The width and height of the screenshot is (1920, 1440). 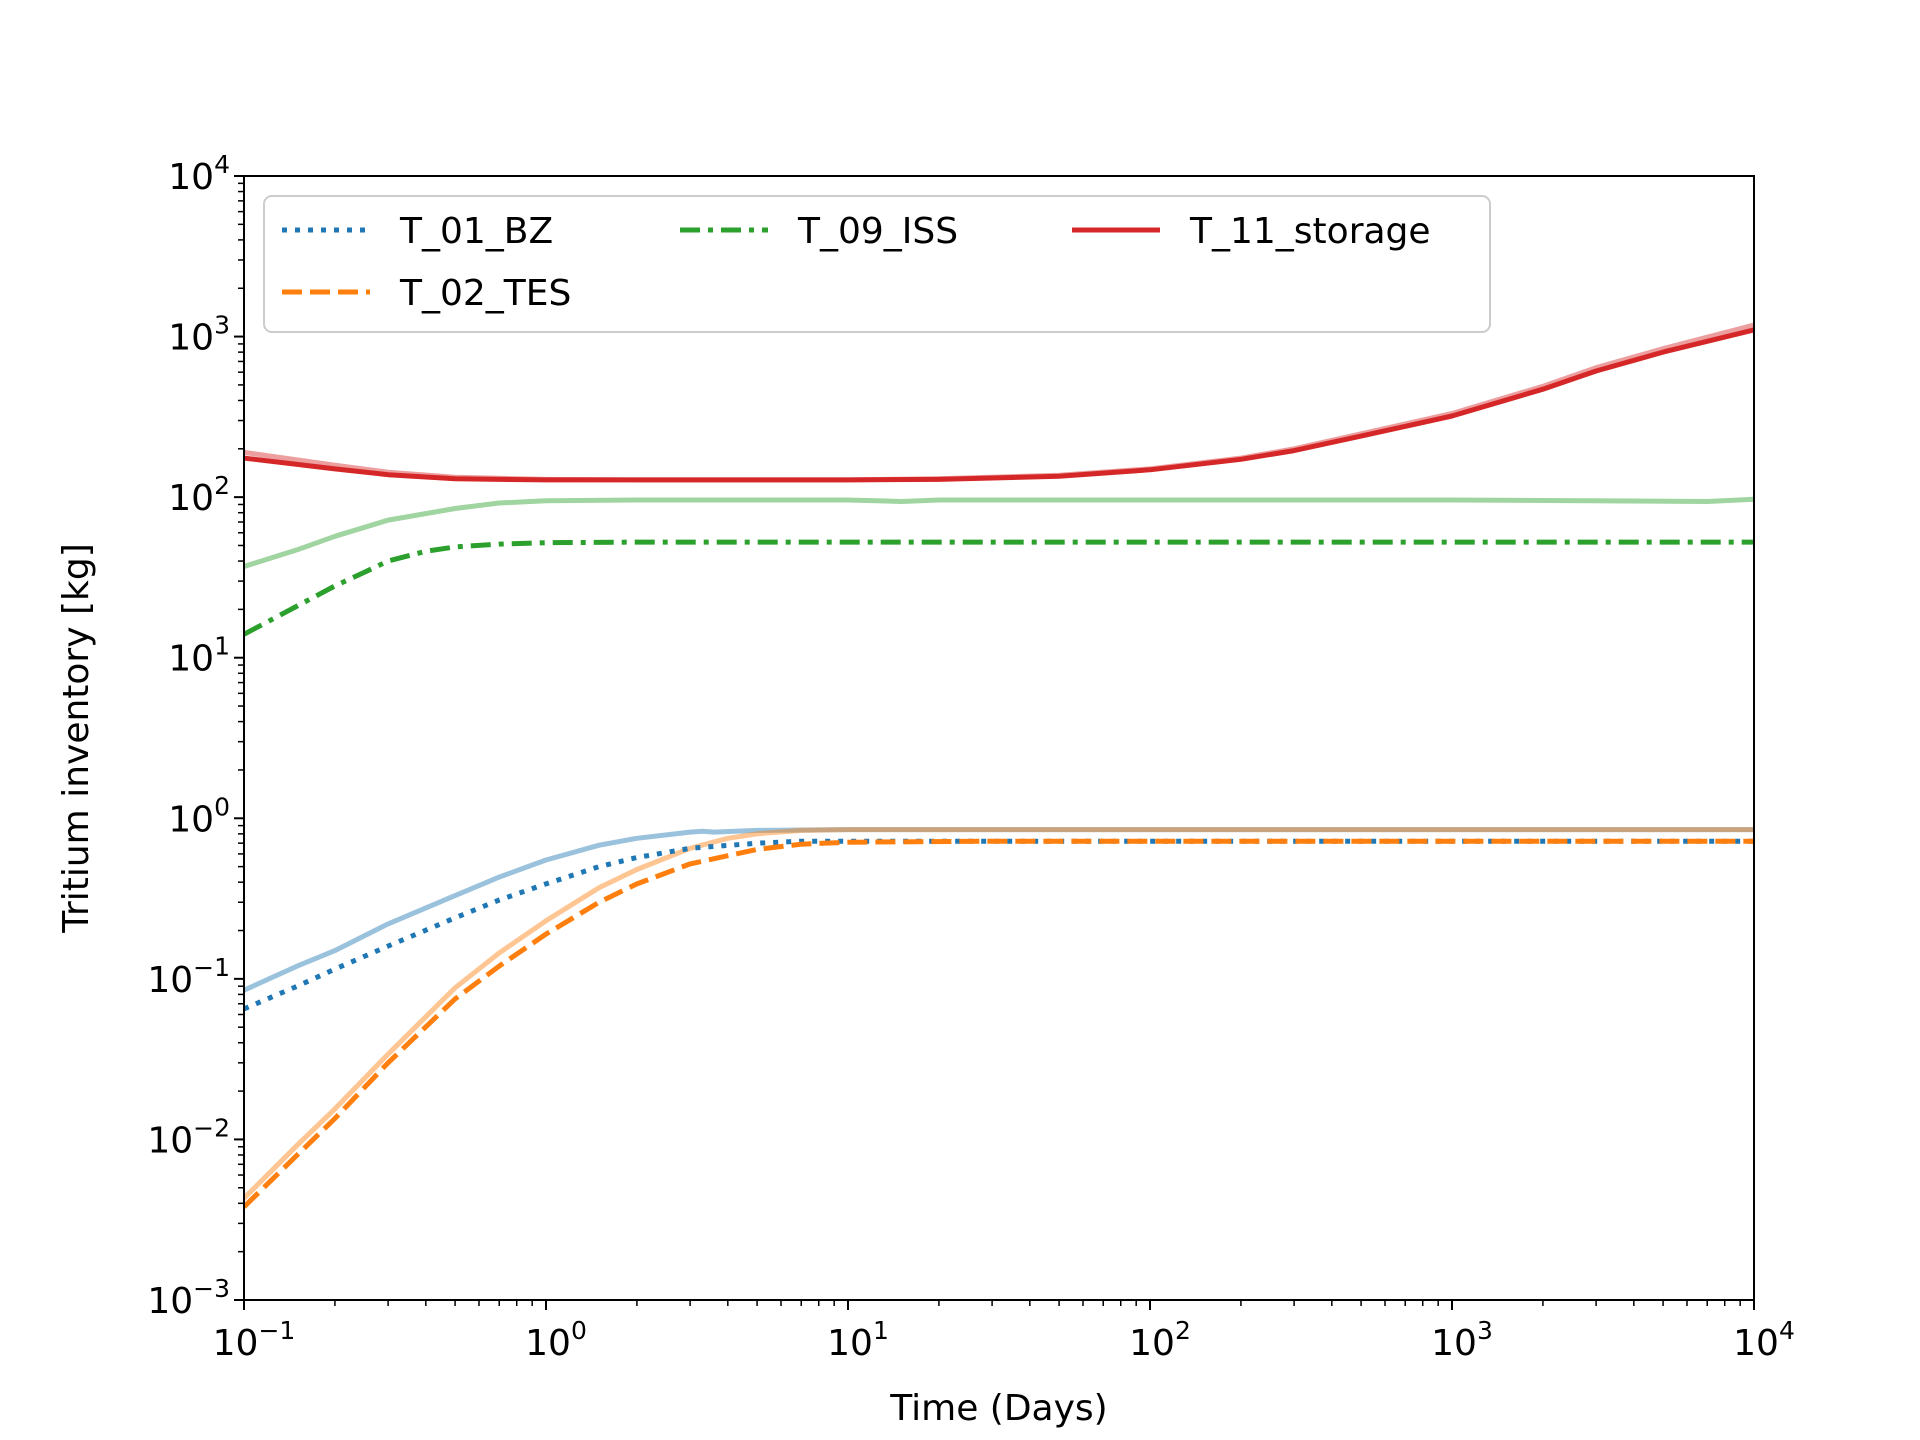 What do you see at coordinates (199, 335) in the screenshot?
I see `y-tick-label: 10³` at bounding box center [199, 335].